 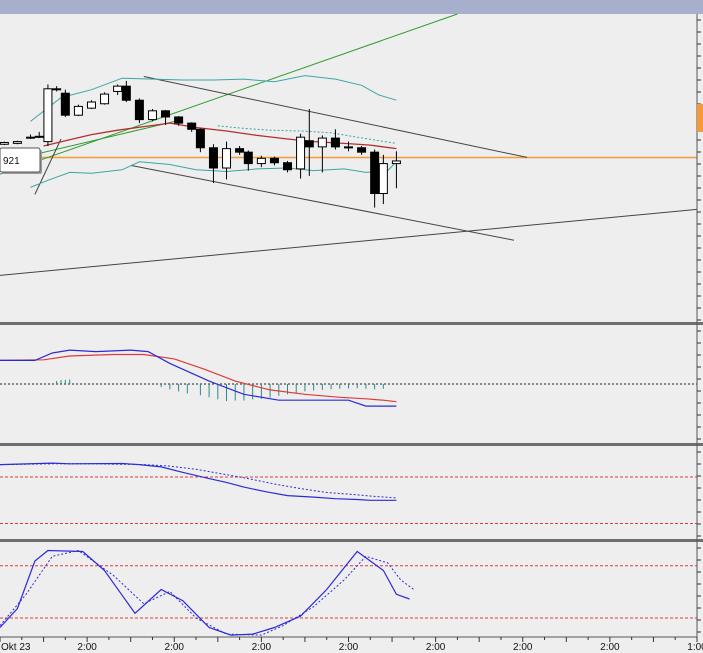 I want to click on price-tag, so click(x=700, y=118).